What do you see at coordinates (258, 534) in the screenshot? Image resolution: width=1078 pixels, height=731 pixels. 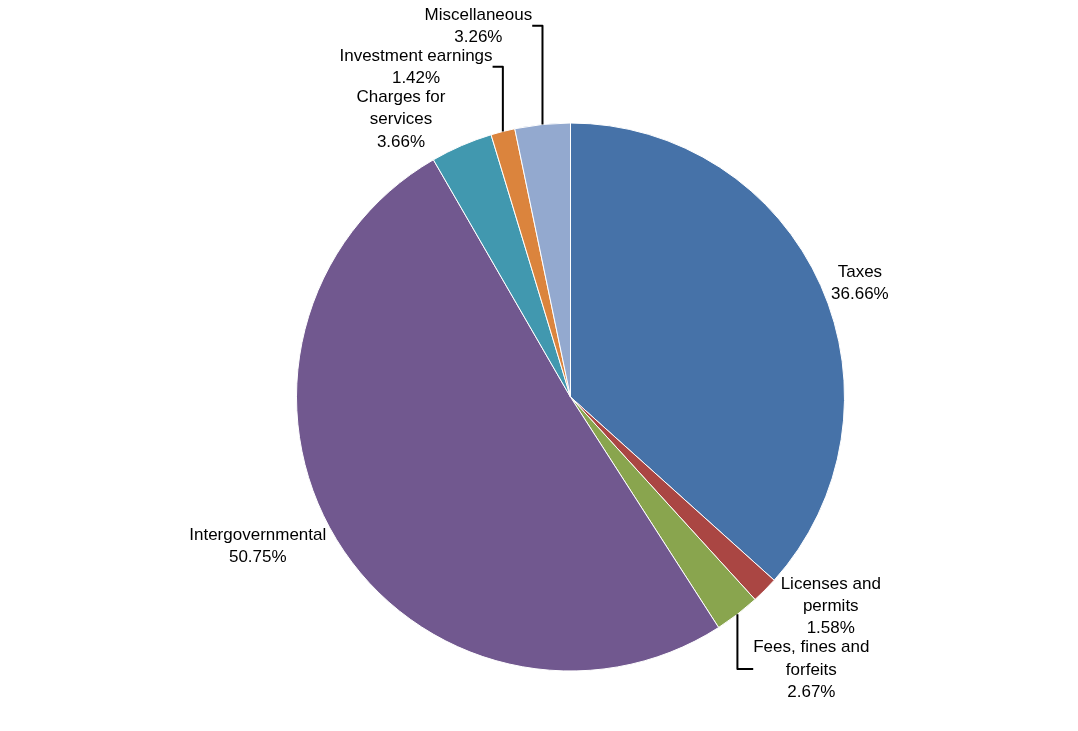 I see `slice-label: Intergovernmental` at bounding box center [258, 534].